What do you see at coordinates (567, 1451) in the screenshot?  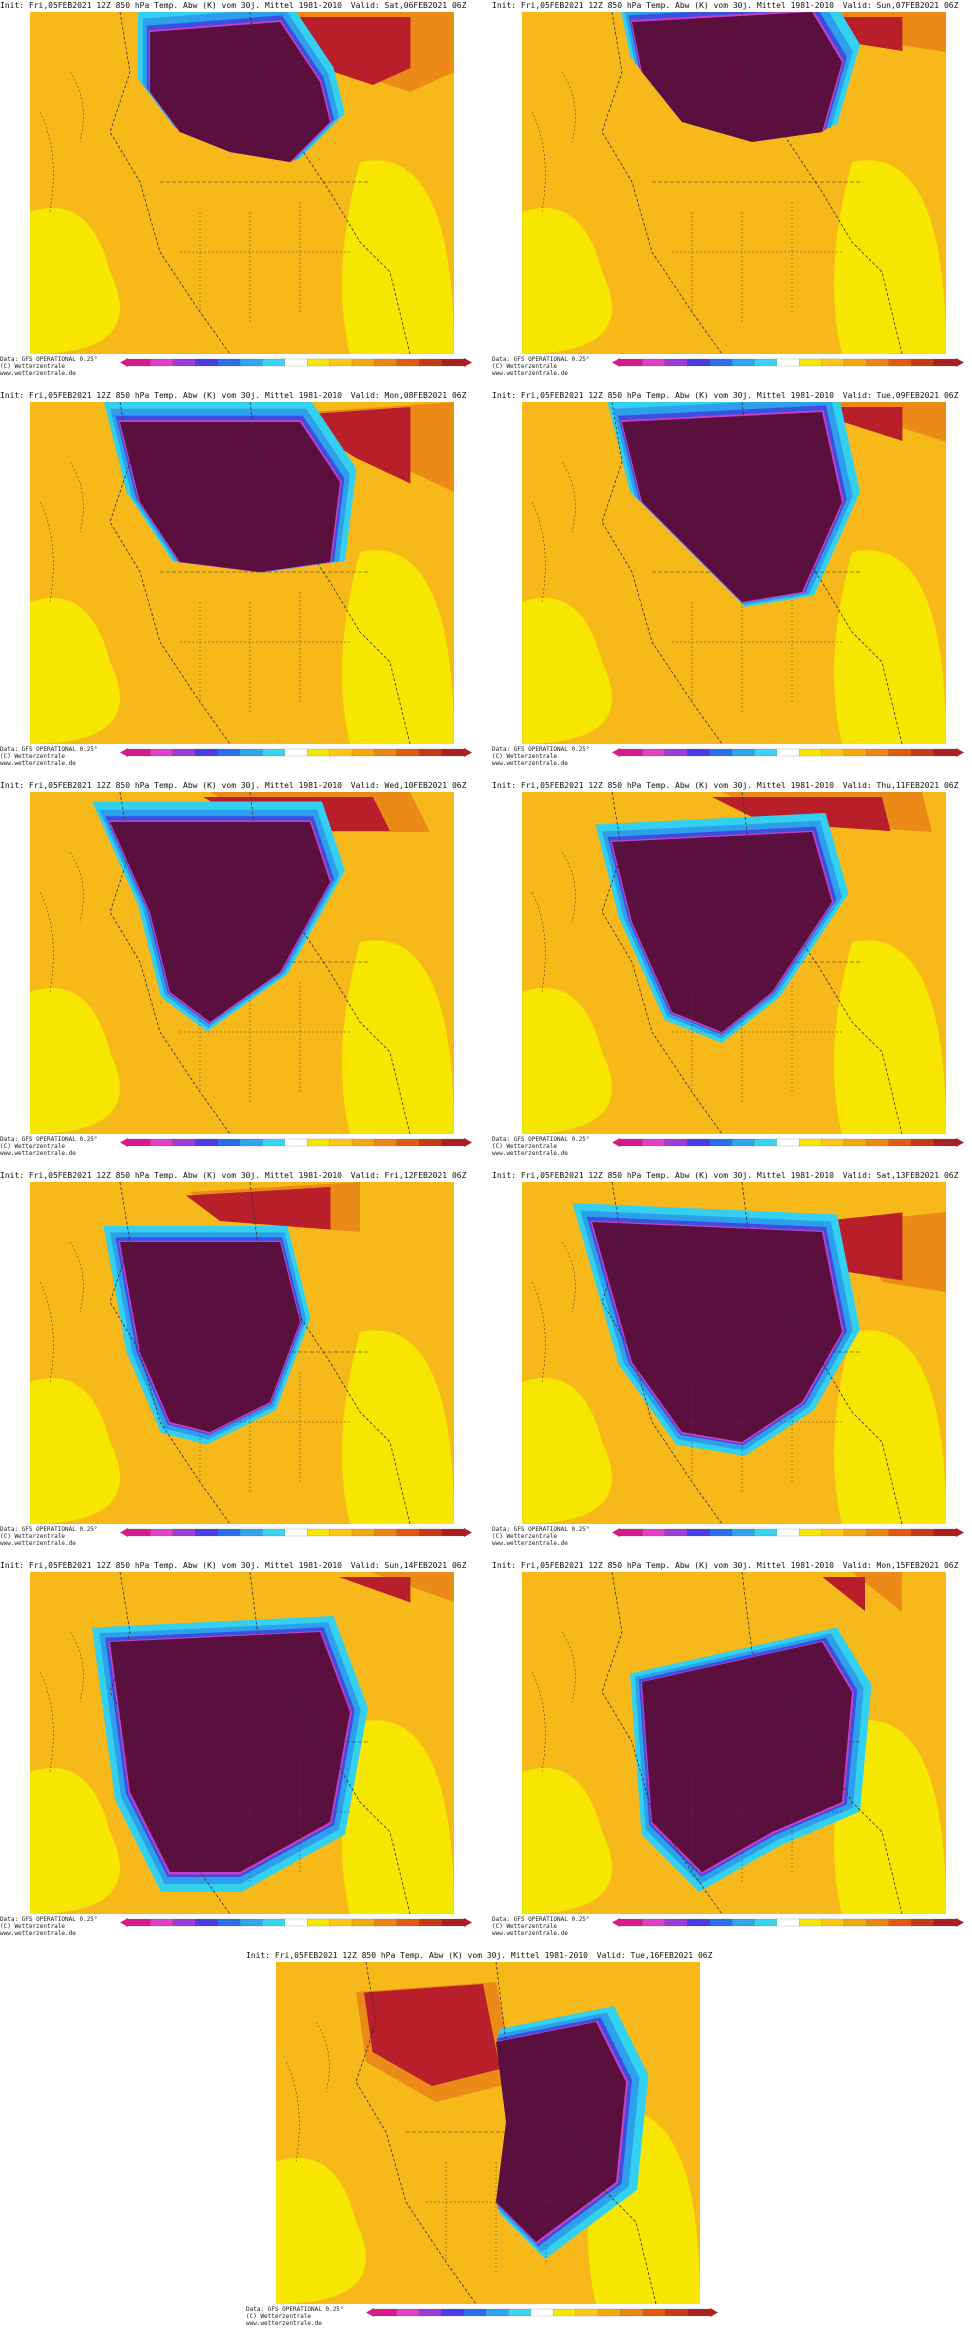 I see `anomaly-slightly-warm-area` at bounding box center [567, 1451].